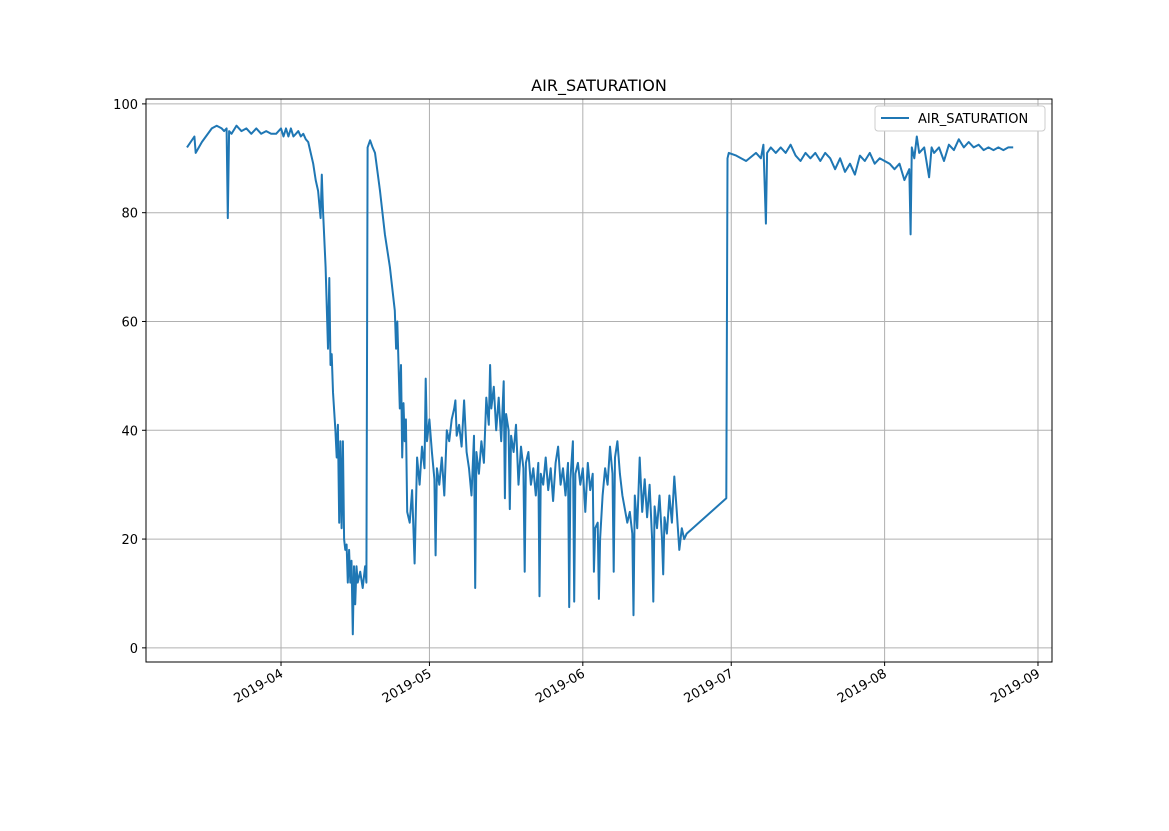 The width and height of the screenshot is (1169, 831). Describe the element at coordinates (134, 649) in the screenshot. I see `y-tick-label: 0` at that location.